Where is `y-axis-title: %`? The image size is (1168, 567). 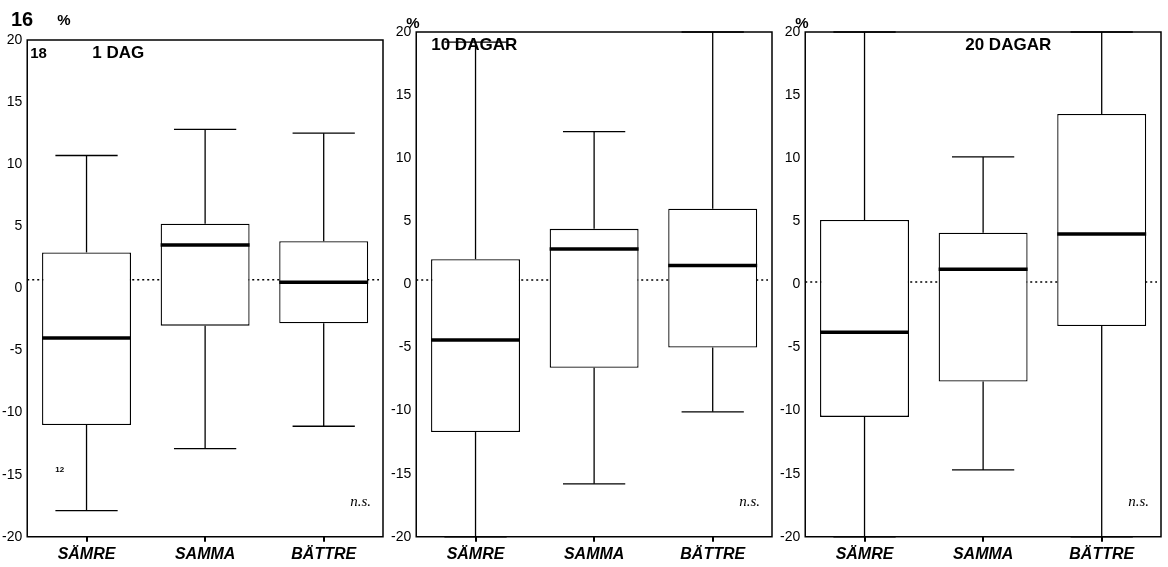
y-axis-title: % is located at coordinates (64, 19).